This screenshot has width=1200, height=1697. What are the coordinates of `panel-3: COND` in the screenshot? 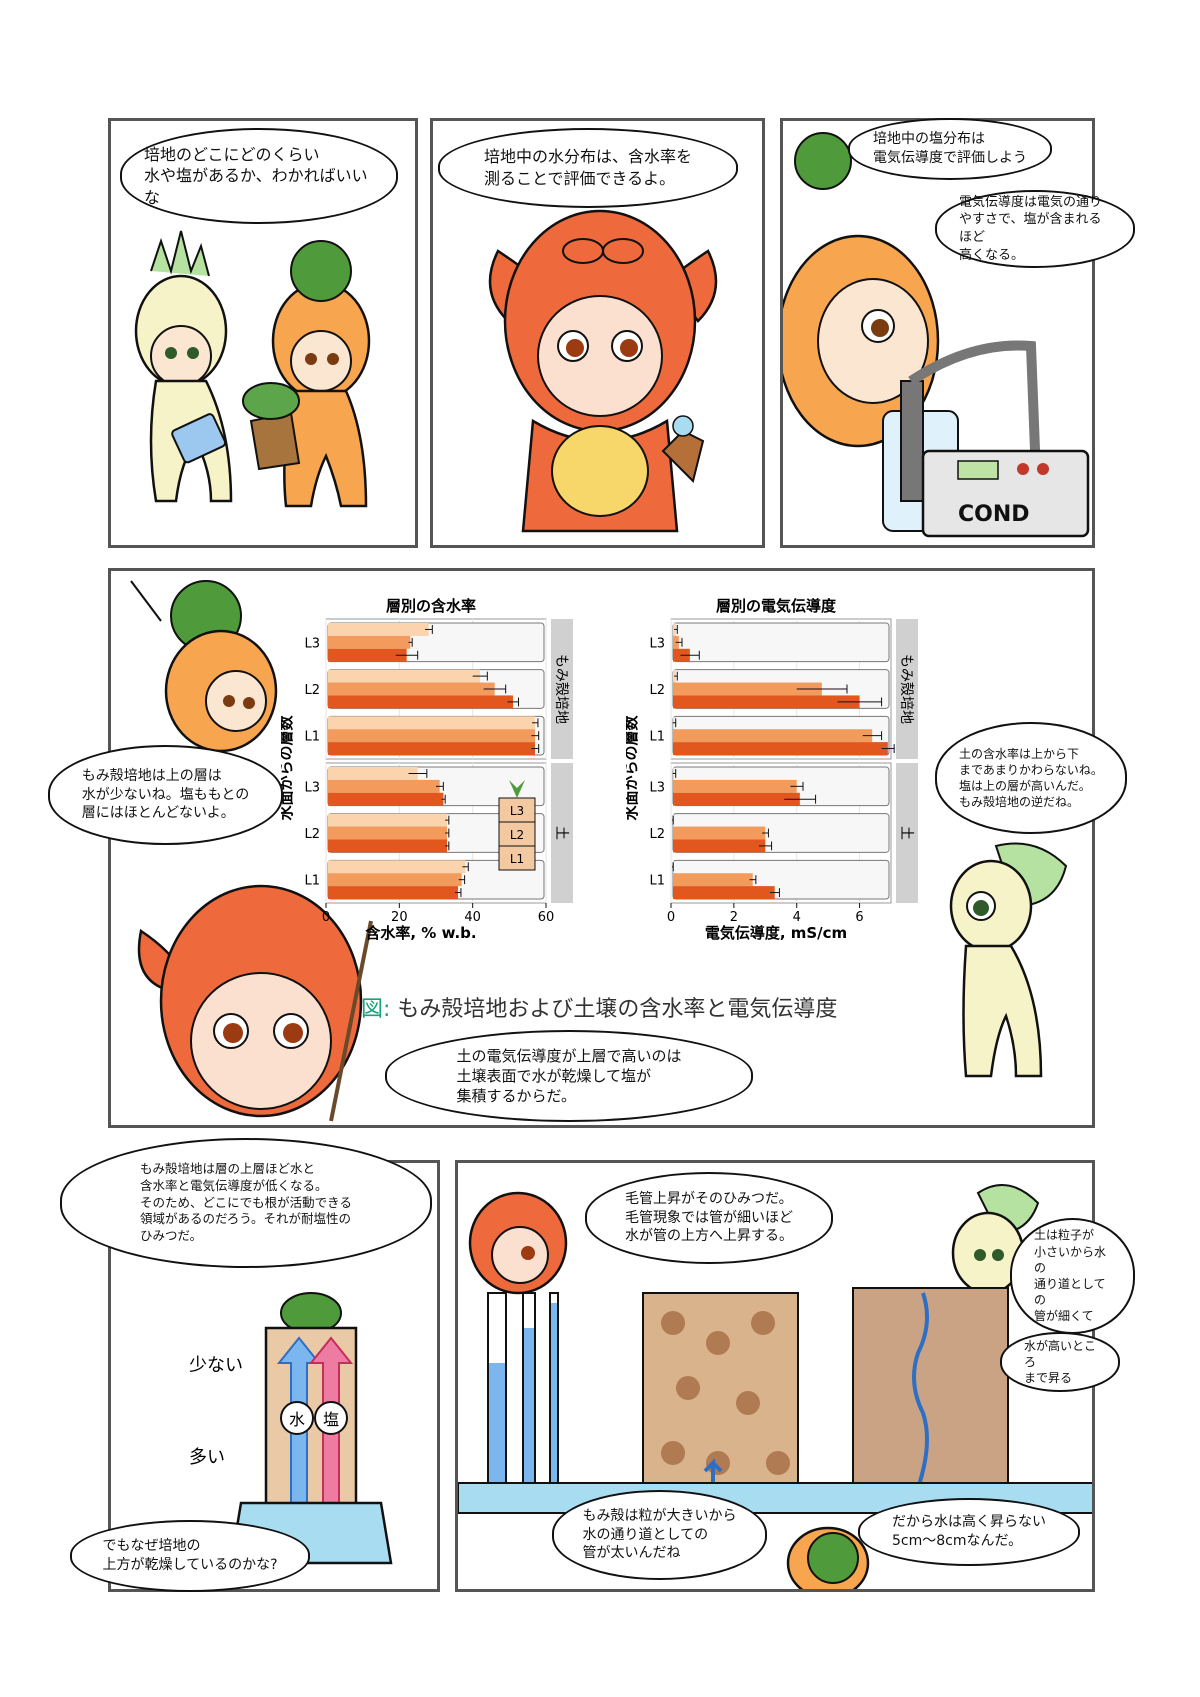 It's located at (937, 333).